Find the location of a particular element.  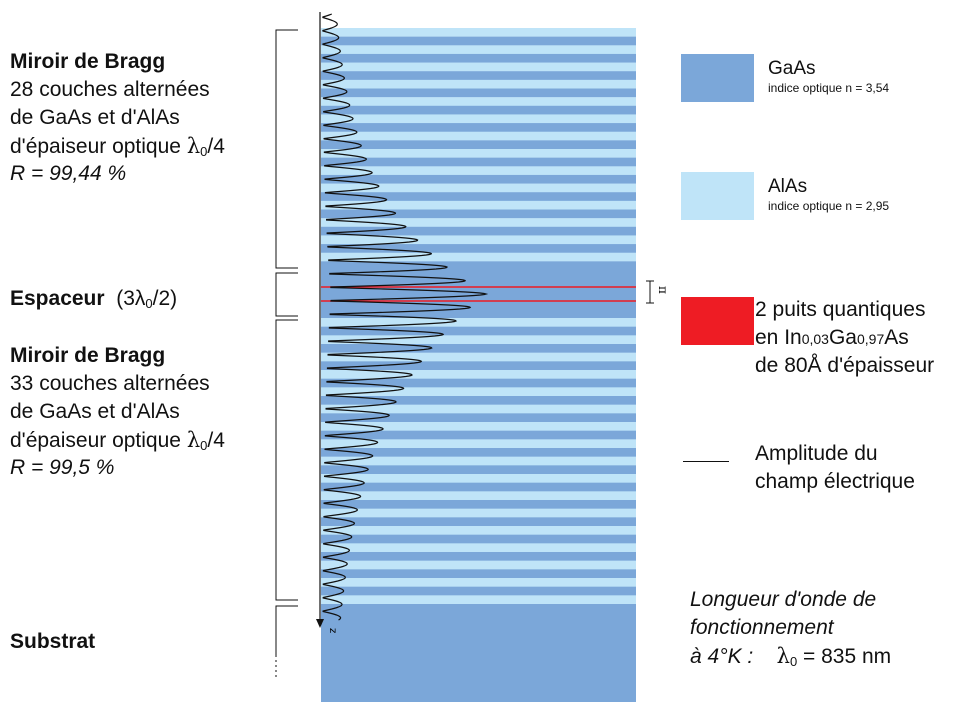

well-spacing-marker is located at coordinates (650, 292).